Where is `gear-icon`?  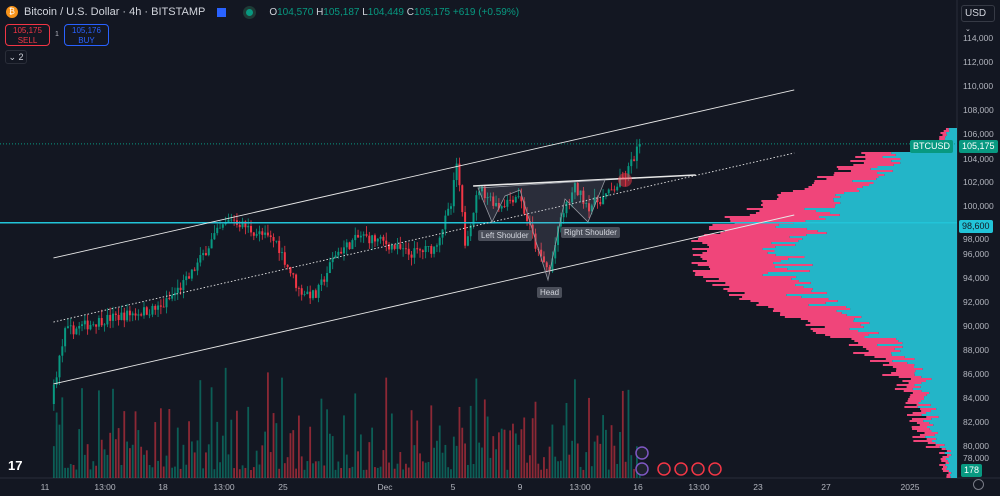
gear-icon is located at coordinates (978, 484).